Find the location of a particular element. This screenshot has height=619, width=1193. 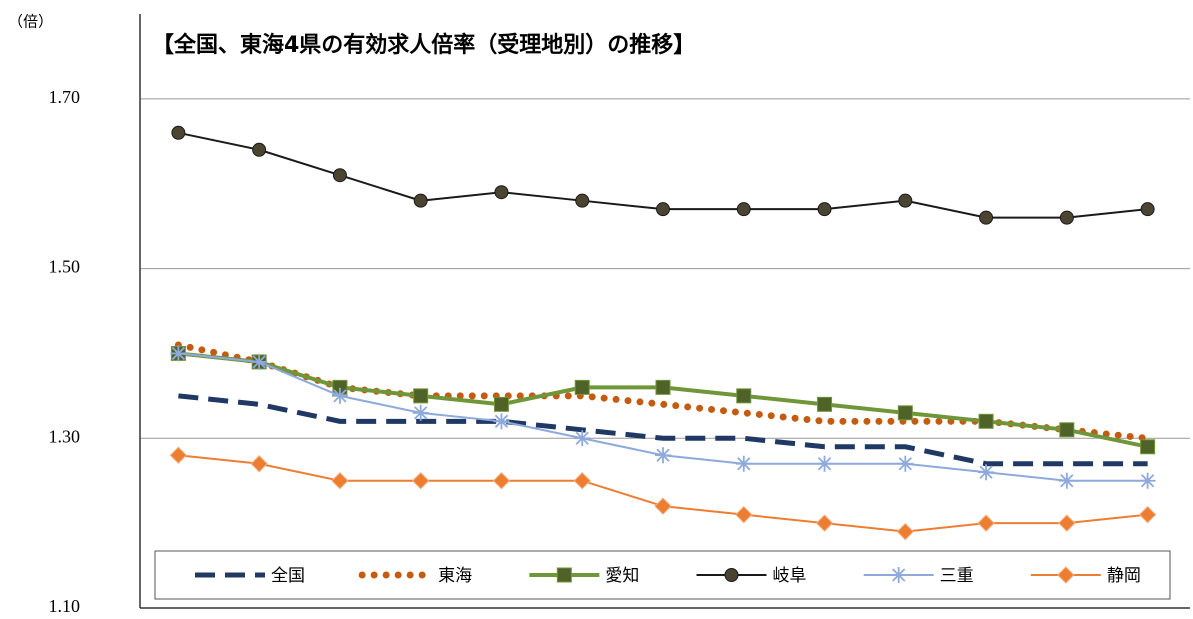

legend: 全国 東海 愛知 岐阜 三重 静岡 is located at coordinates (662, 575).